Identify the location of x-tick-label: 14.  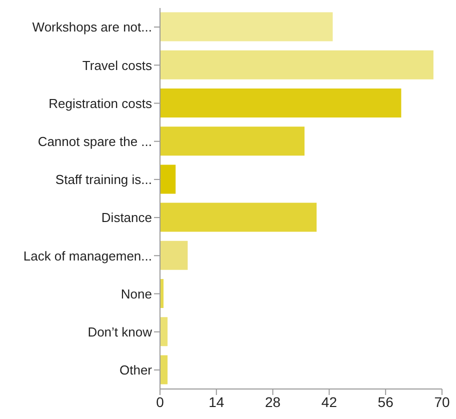
(216, 402).